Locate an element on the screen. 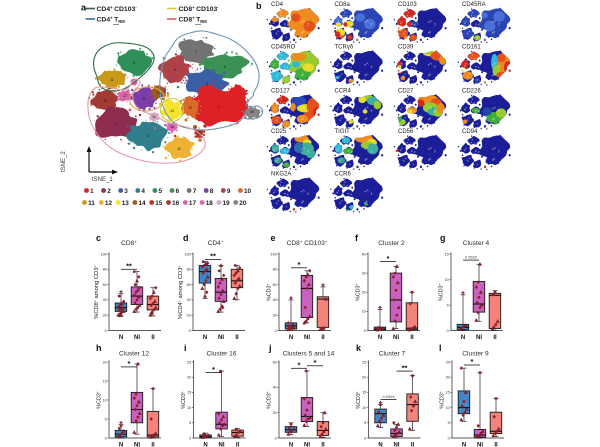  svg-text: 6 is located at coordinates (178, 191).